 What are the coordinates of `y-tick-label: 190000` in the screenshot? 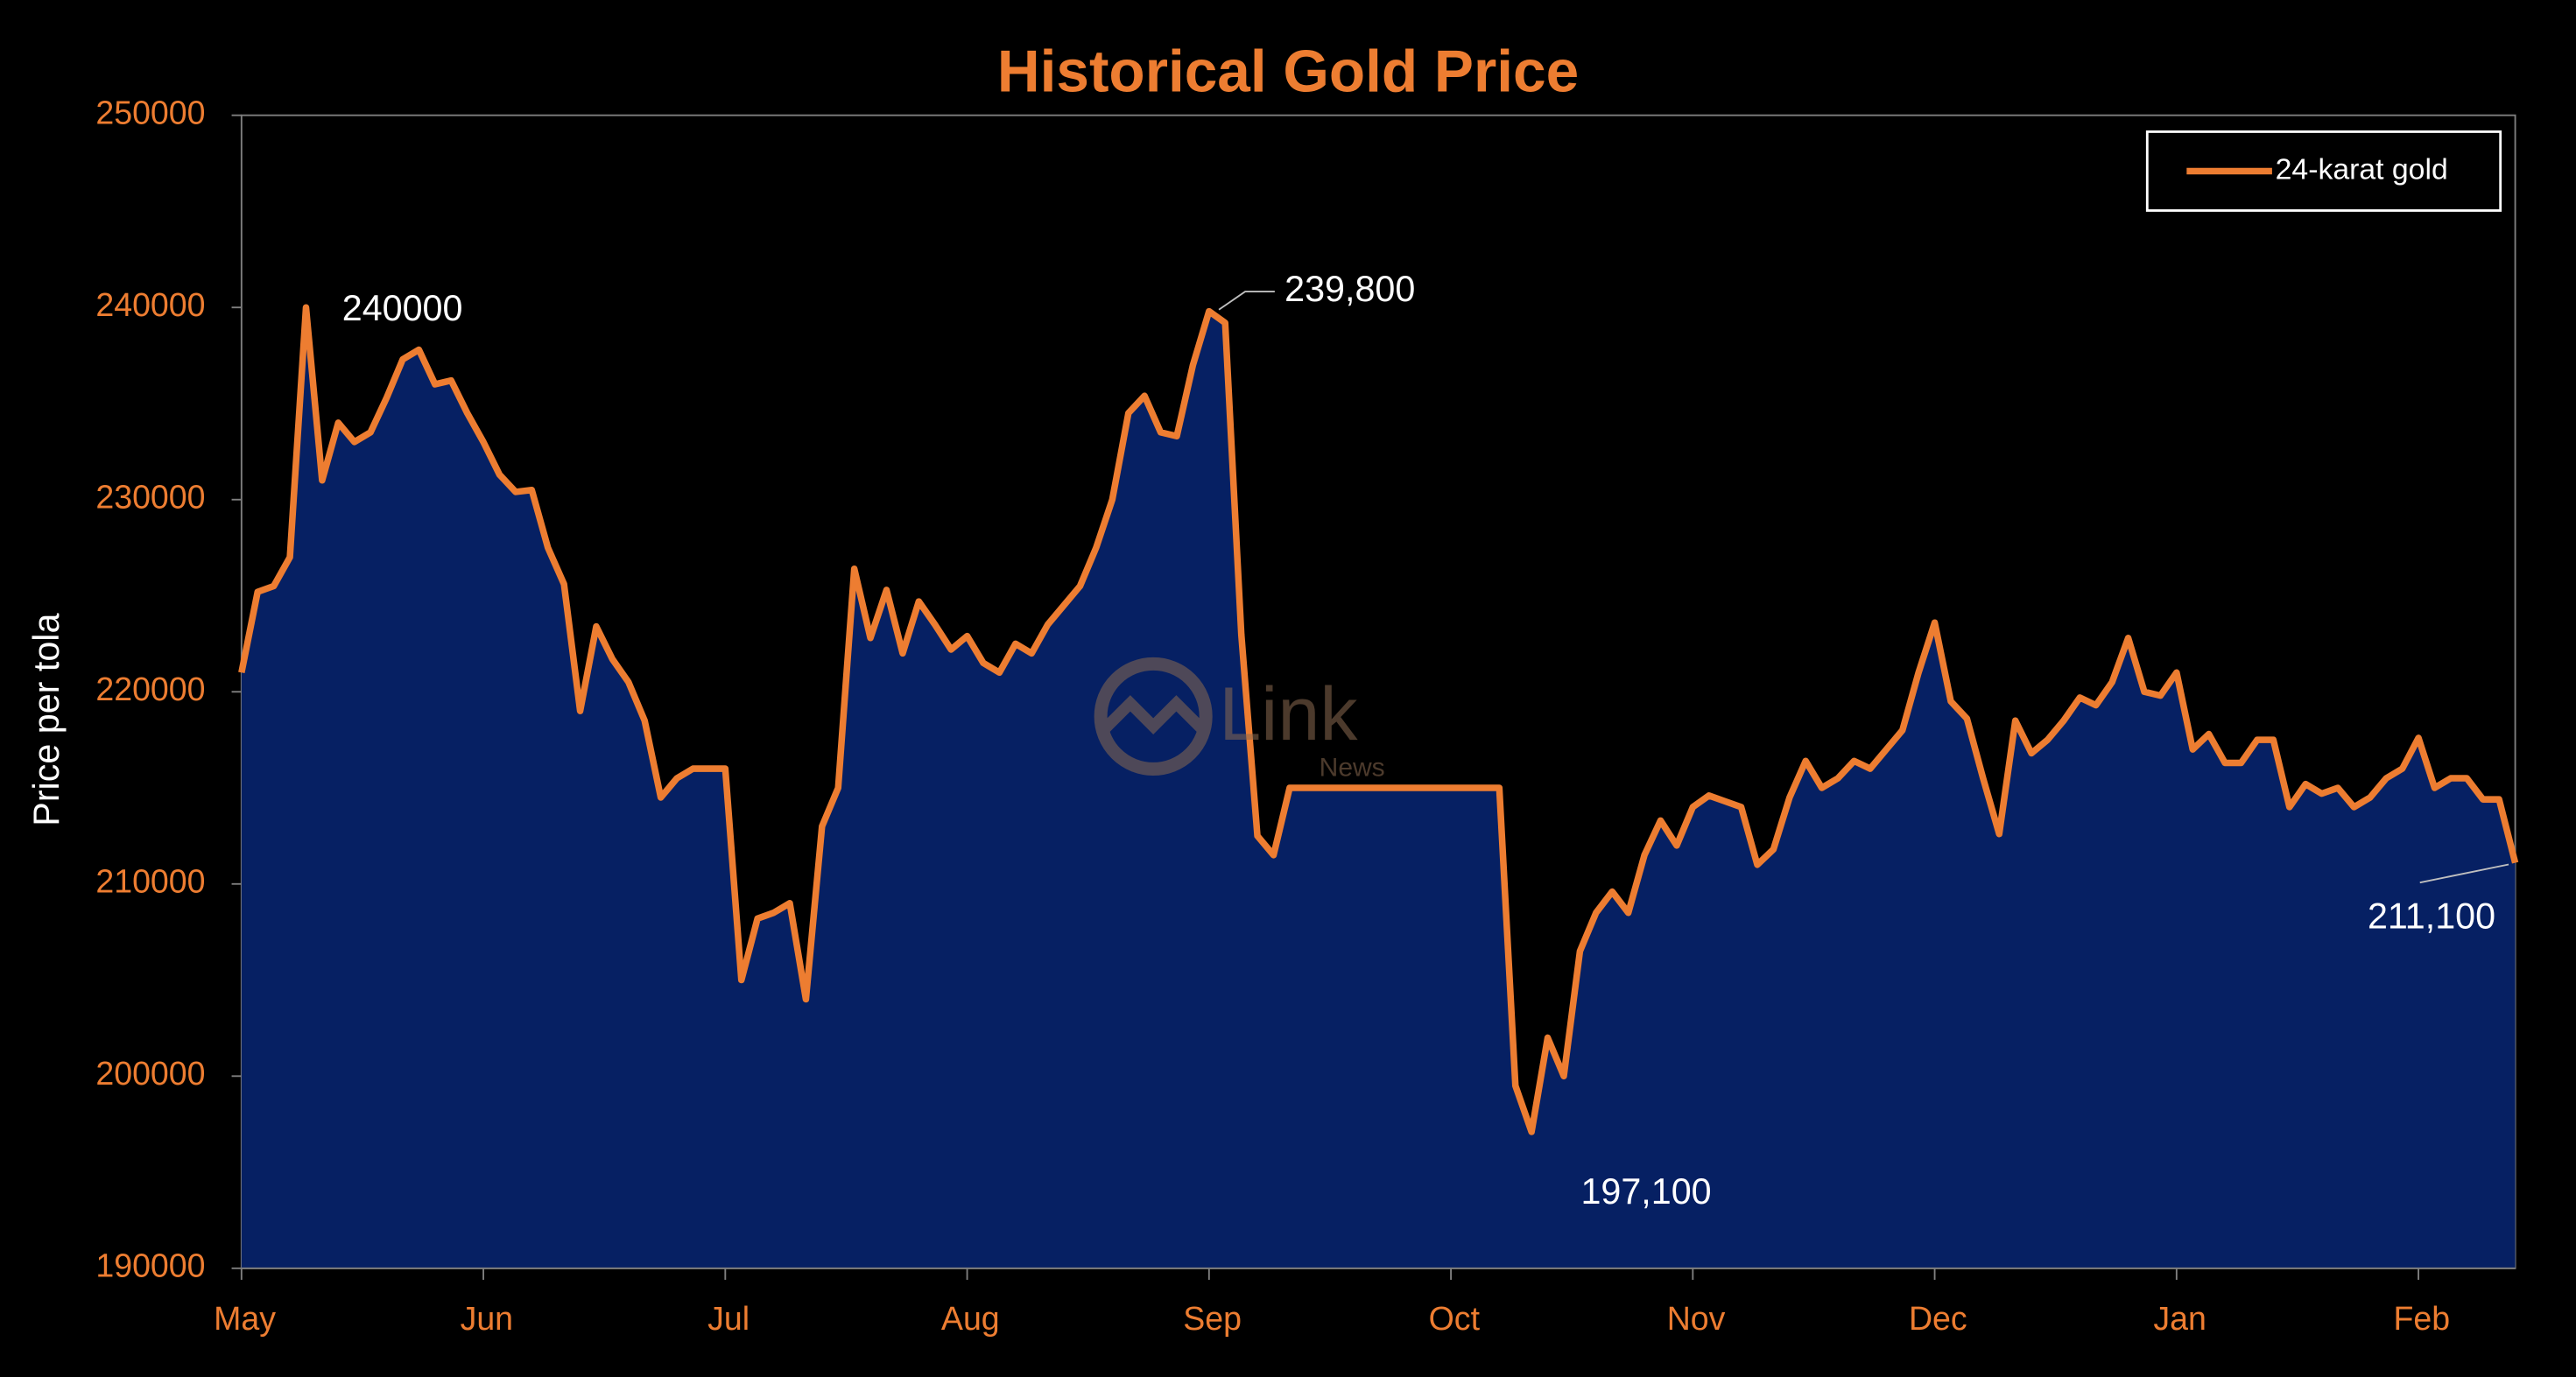 It's located at (150, 1265).